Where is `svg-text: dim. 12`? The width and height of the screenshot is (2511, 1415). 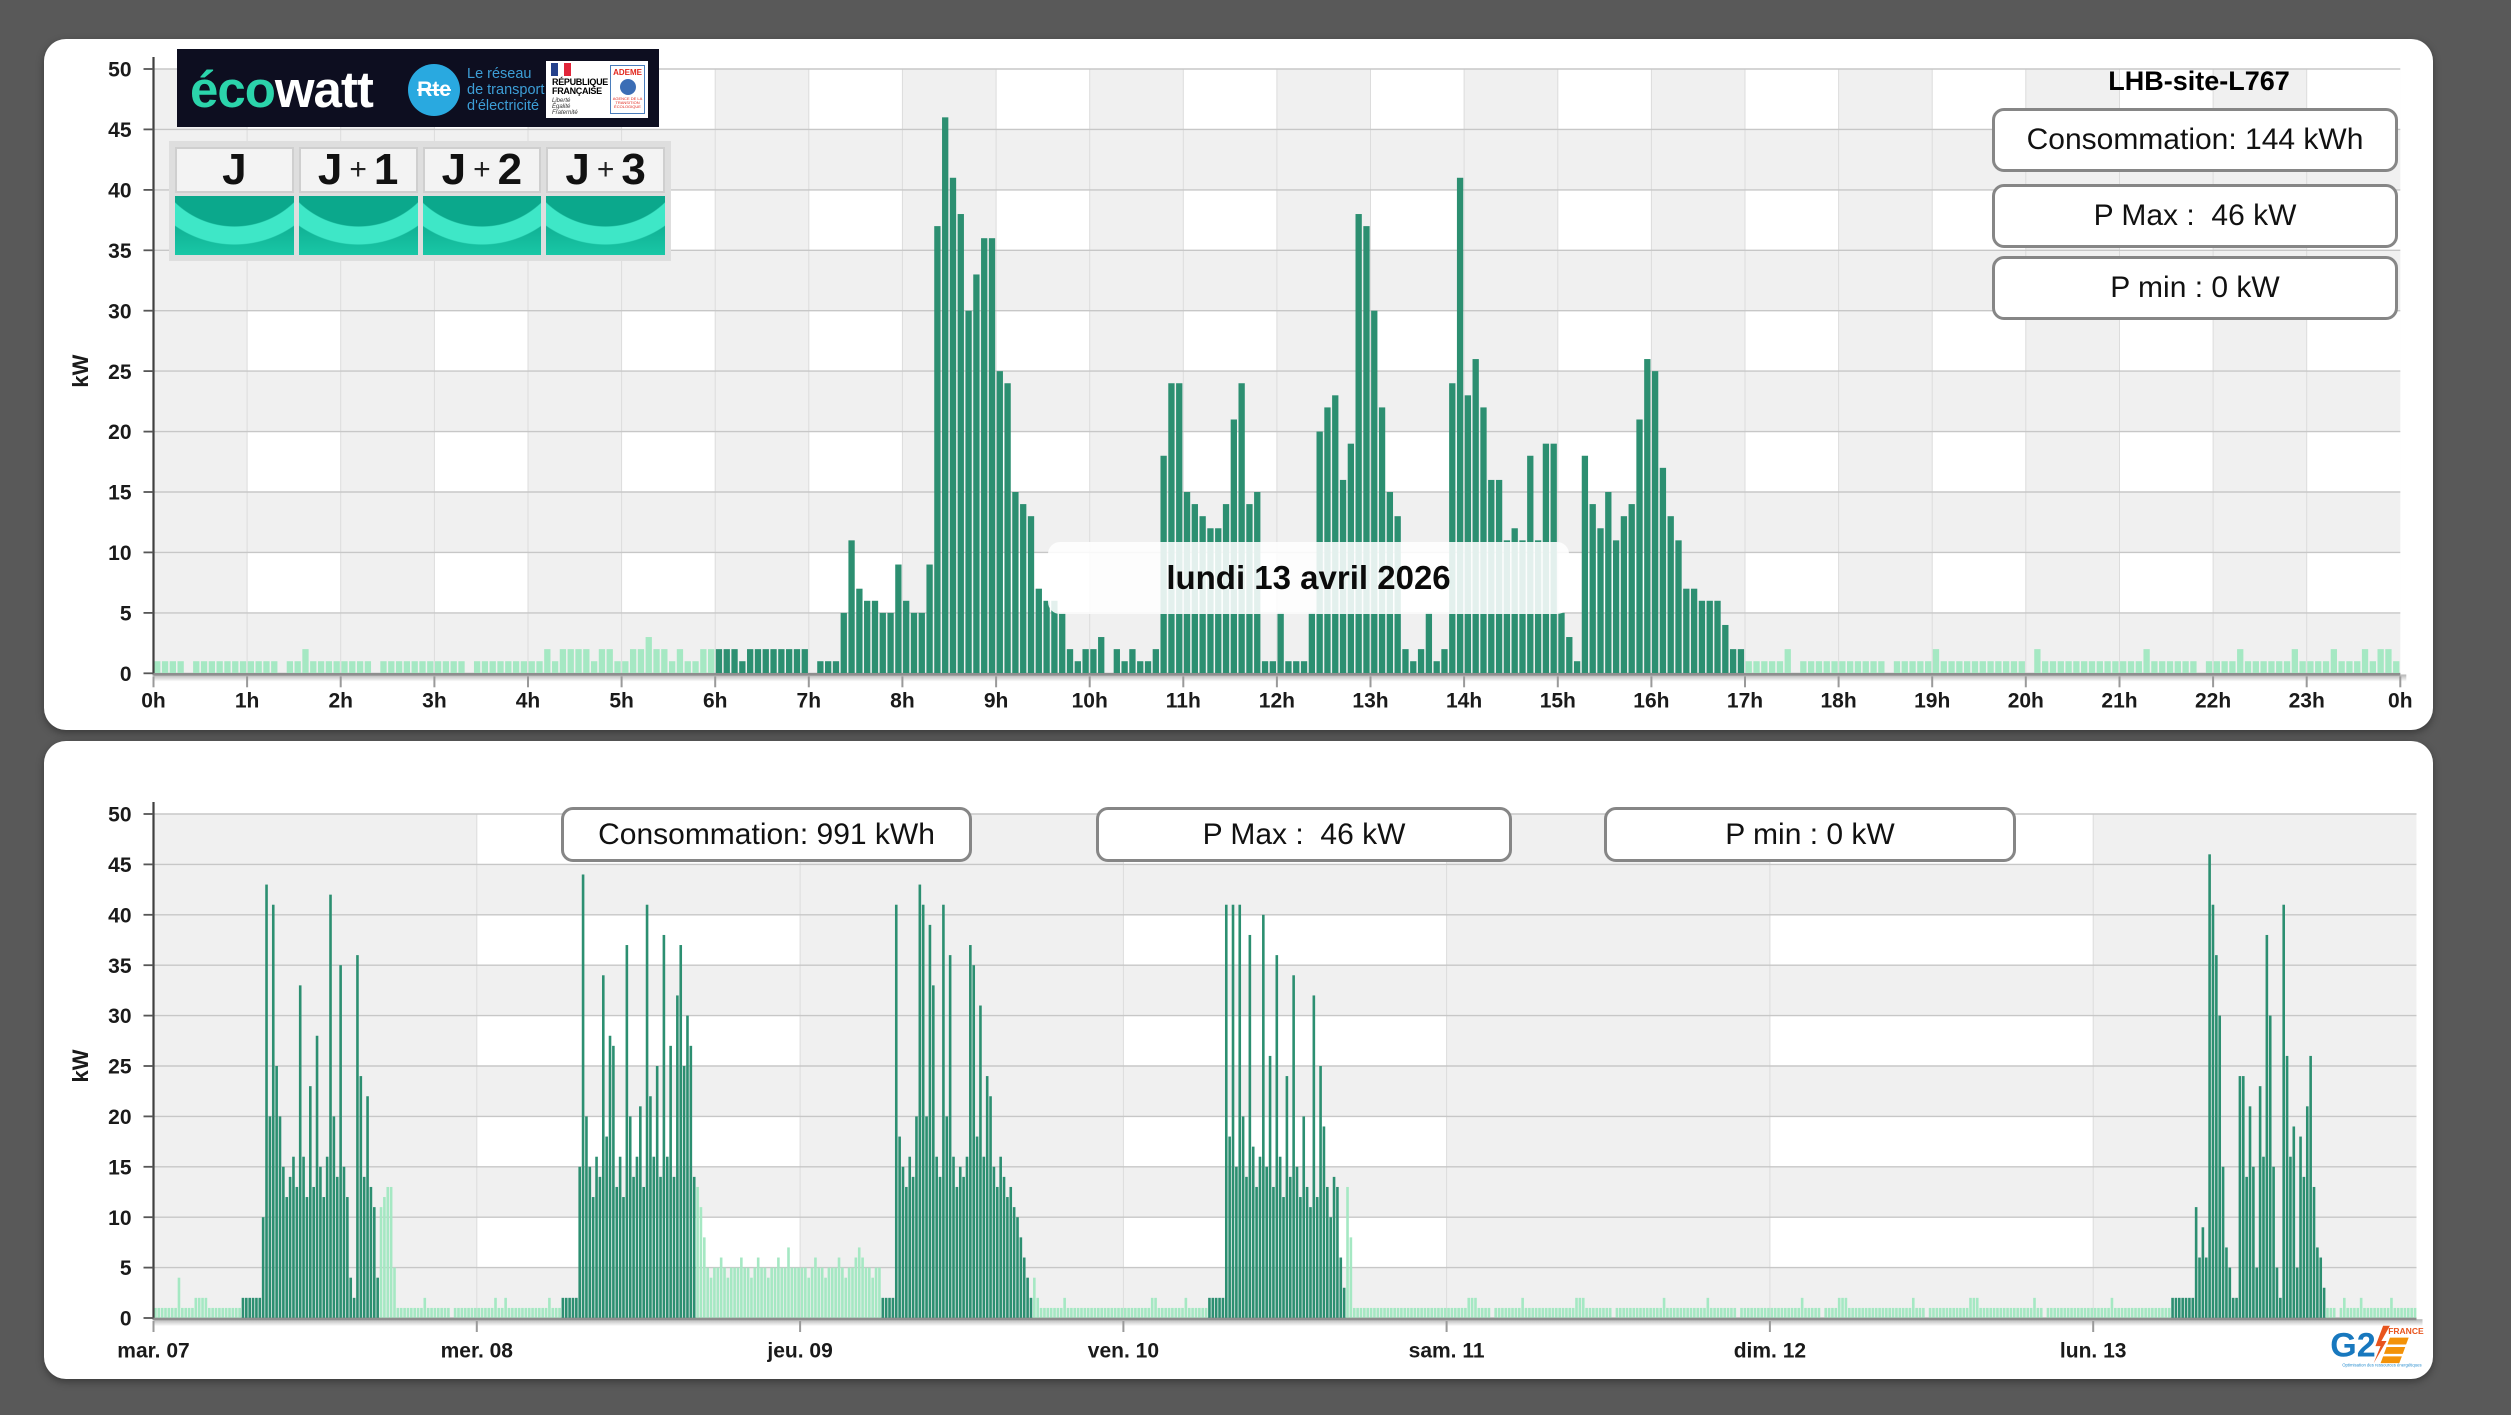
svg-text: dim. 12 is located at coordinates (1770, 1351).